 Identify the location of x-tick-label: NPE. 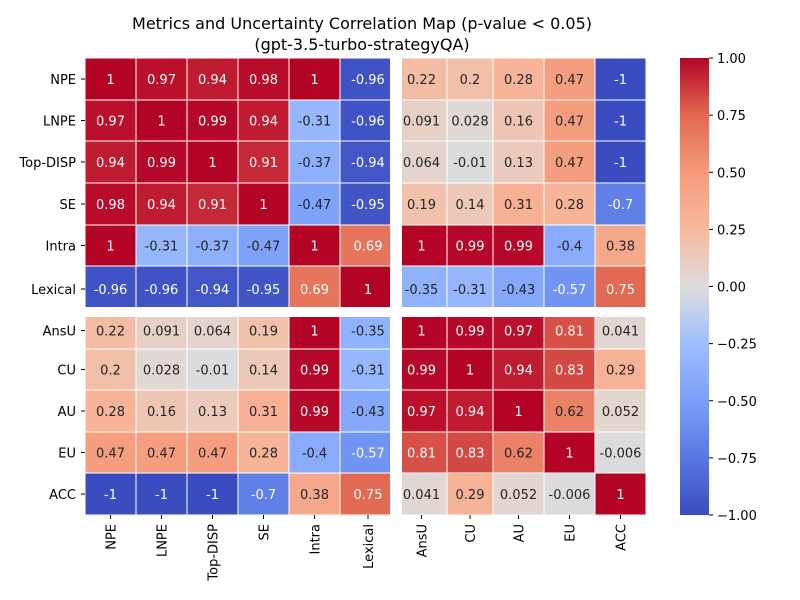
(112, 537).